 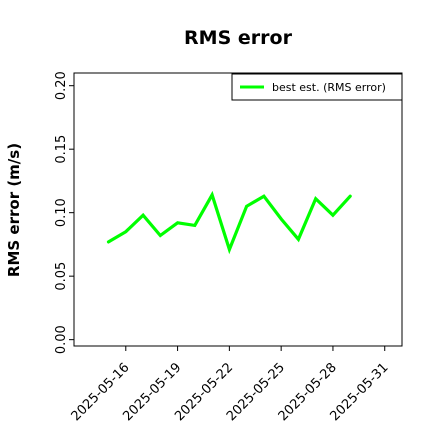 What do you see at coordinates (229, 222) in the screenshot?
I see `series-layer` at bounding box center [229, 222].